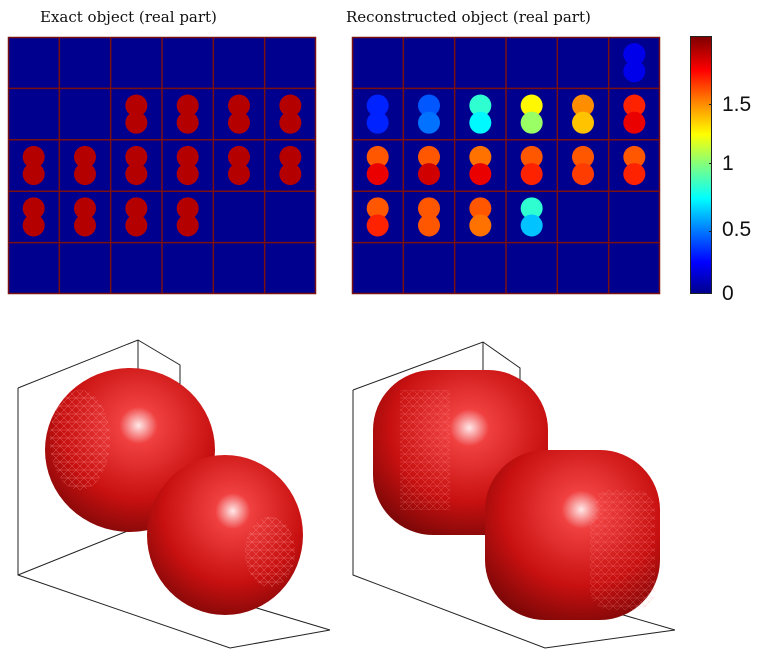 This screenshot has height=650, width=764. What do you see at coordinates (728, 163) in the screenshot?
I see `colorbar-tick-label: 1` at bounding box center [728, 163].